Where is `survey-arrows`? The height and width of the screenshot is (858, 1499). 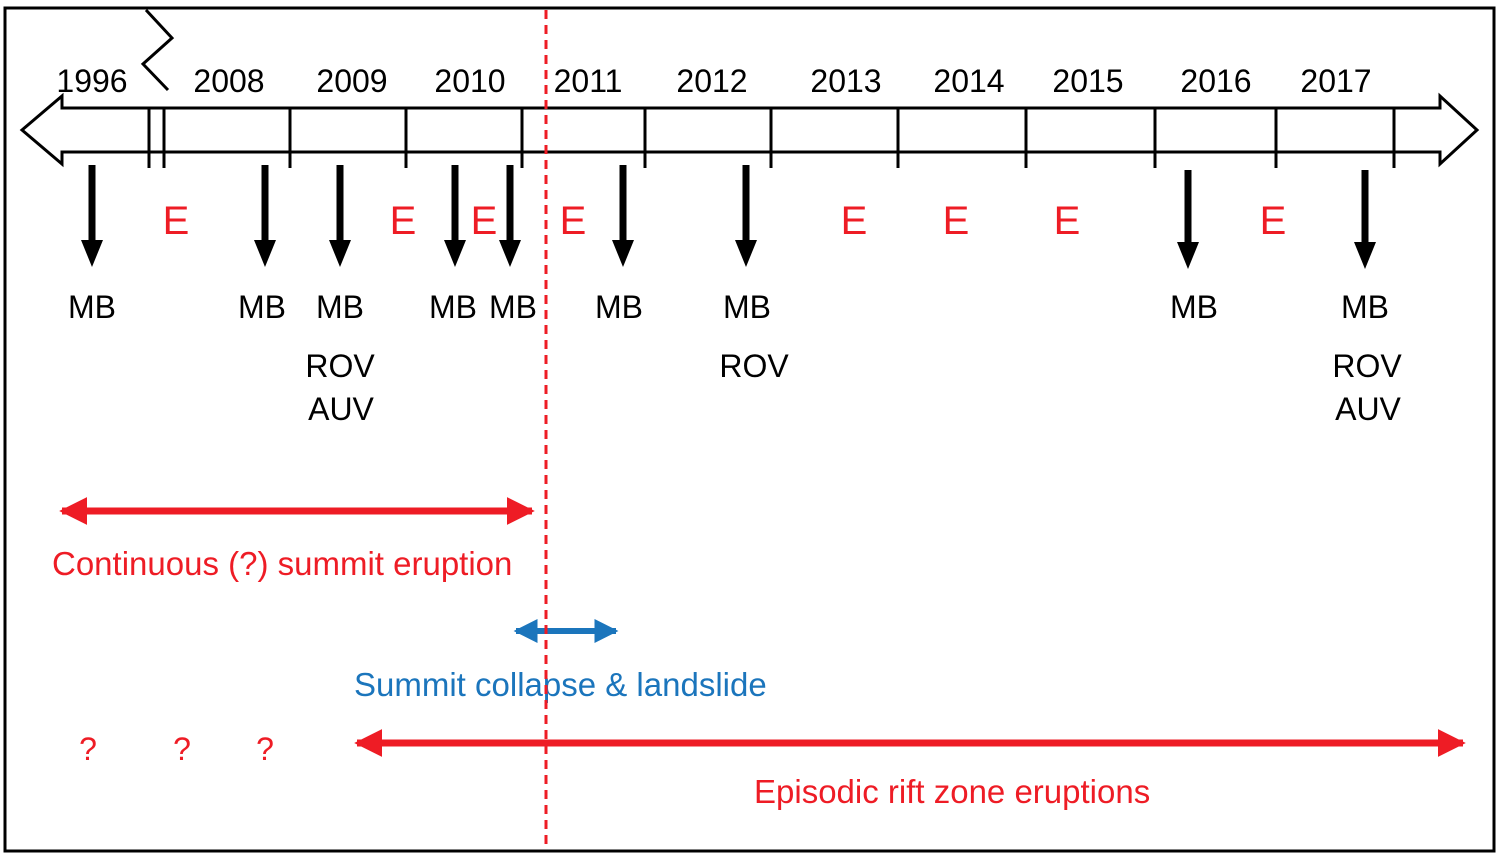
survey-arrows is located at coordinates (728, 217).